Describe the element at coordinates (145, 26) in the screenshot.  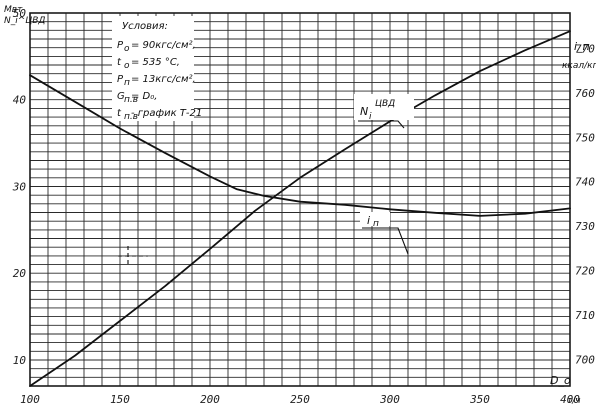
I see `conditions-title: Условия:` at that location.